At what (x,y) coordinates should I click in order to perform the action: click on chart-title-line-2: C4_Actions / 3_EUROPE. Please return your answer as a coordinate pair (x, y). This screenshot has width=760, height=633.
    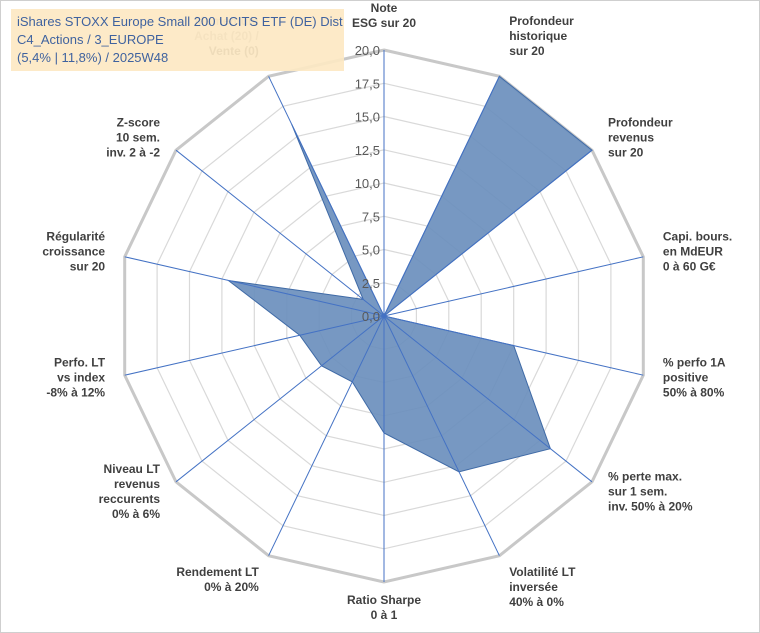
    Looking at the image, I should click on (90, 39).